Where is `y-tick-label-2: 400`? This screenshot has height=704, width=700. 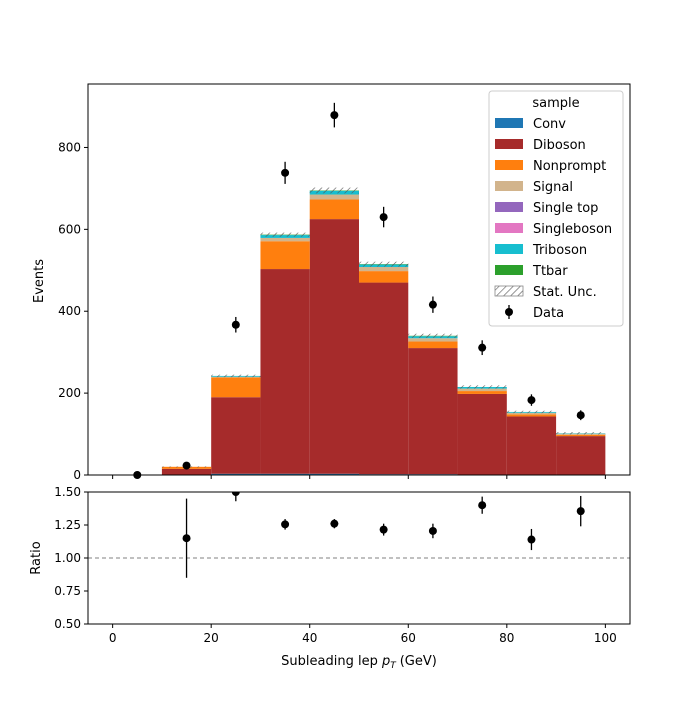
y-tick-label-2: 400 is located at coordinates (69, 311).